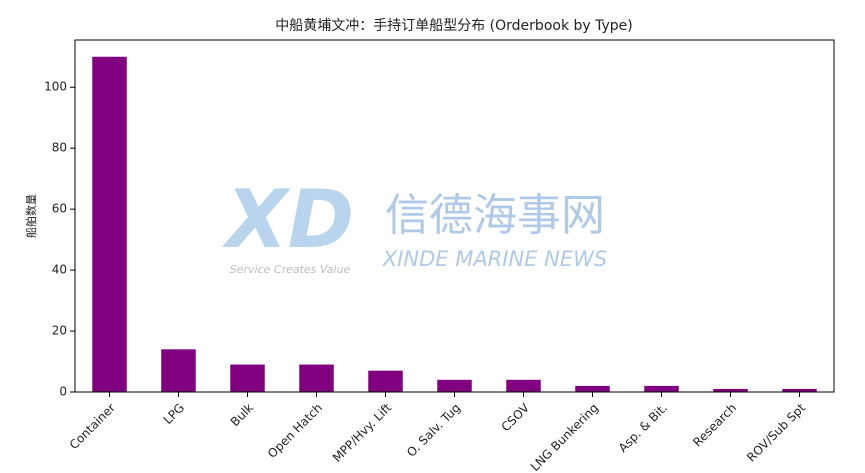 The width and height of the screenshot is (865, 473). What do you see at coordinates (59, 148) in the screenshot?
I see `y-tick-label: 80` at bounding box center [59, 148].